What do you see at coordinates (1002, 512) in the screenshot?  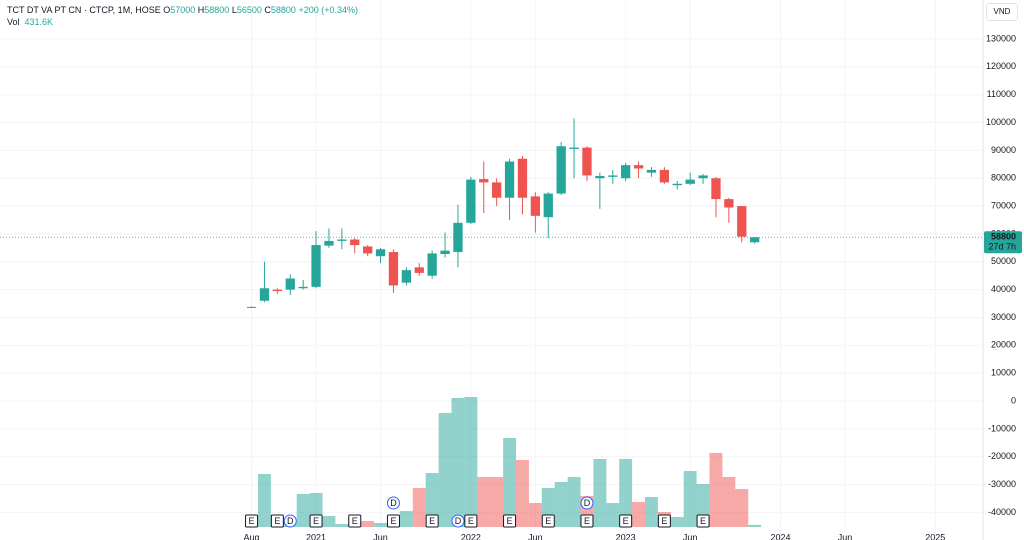 I see `y-tick-label: -40000` at bounding box center [1002, 512].